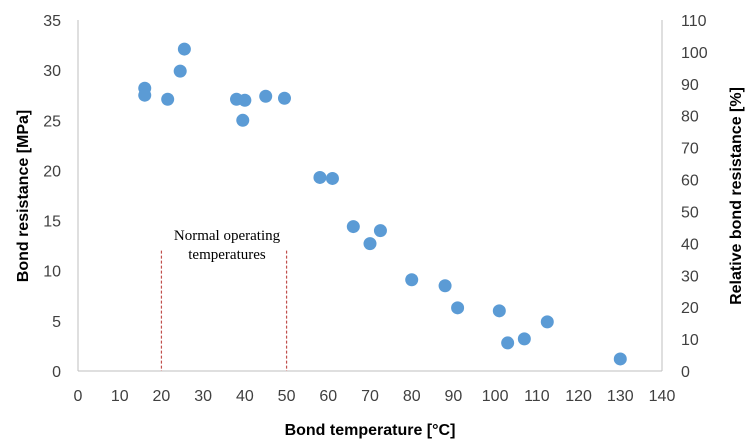 This screenshot has width=745, height=441. What do you see at coordinates (690, 308) in the screenshot?
I see `y2-tick-label-2: 20` at bounding box center [690, 308].